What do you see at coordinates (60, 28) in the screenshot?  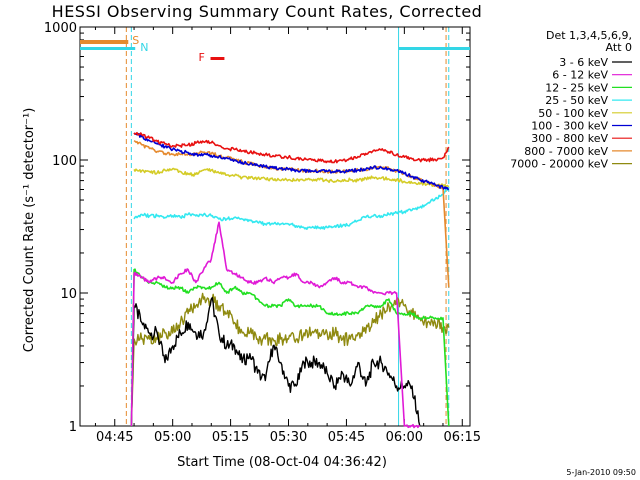 I see `y-tick-label: 1000` at bounding box center [60, 28].